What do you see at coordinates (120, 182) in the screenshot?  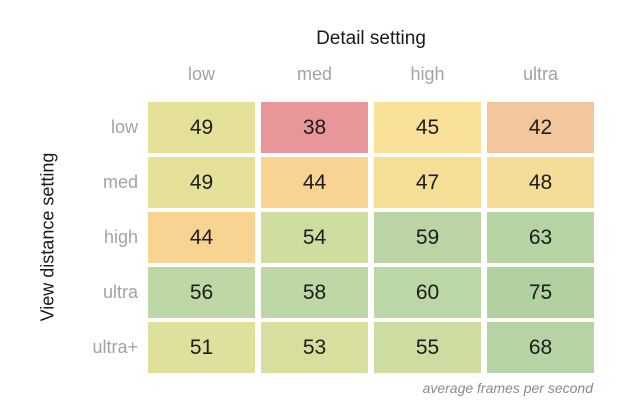 I see `row-label-med: med` at bounding box center [120, 182].